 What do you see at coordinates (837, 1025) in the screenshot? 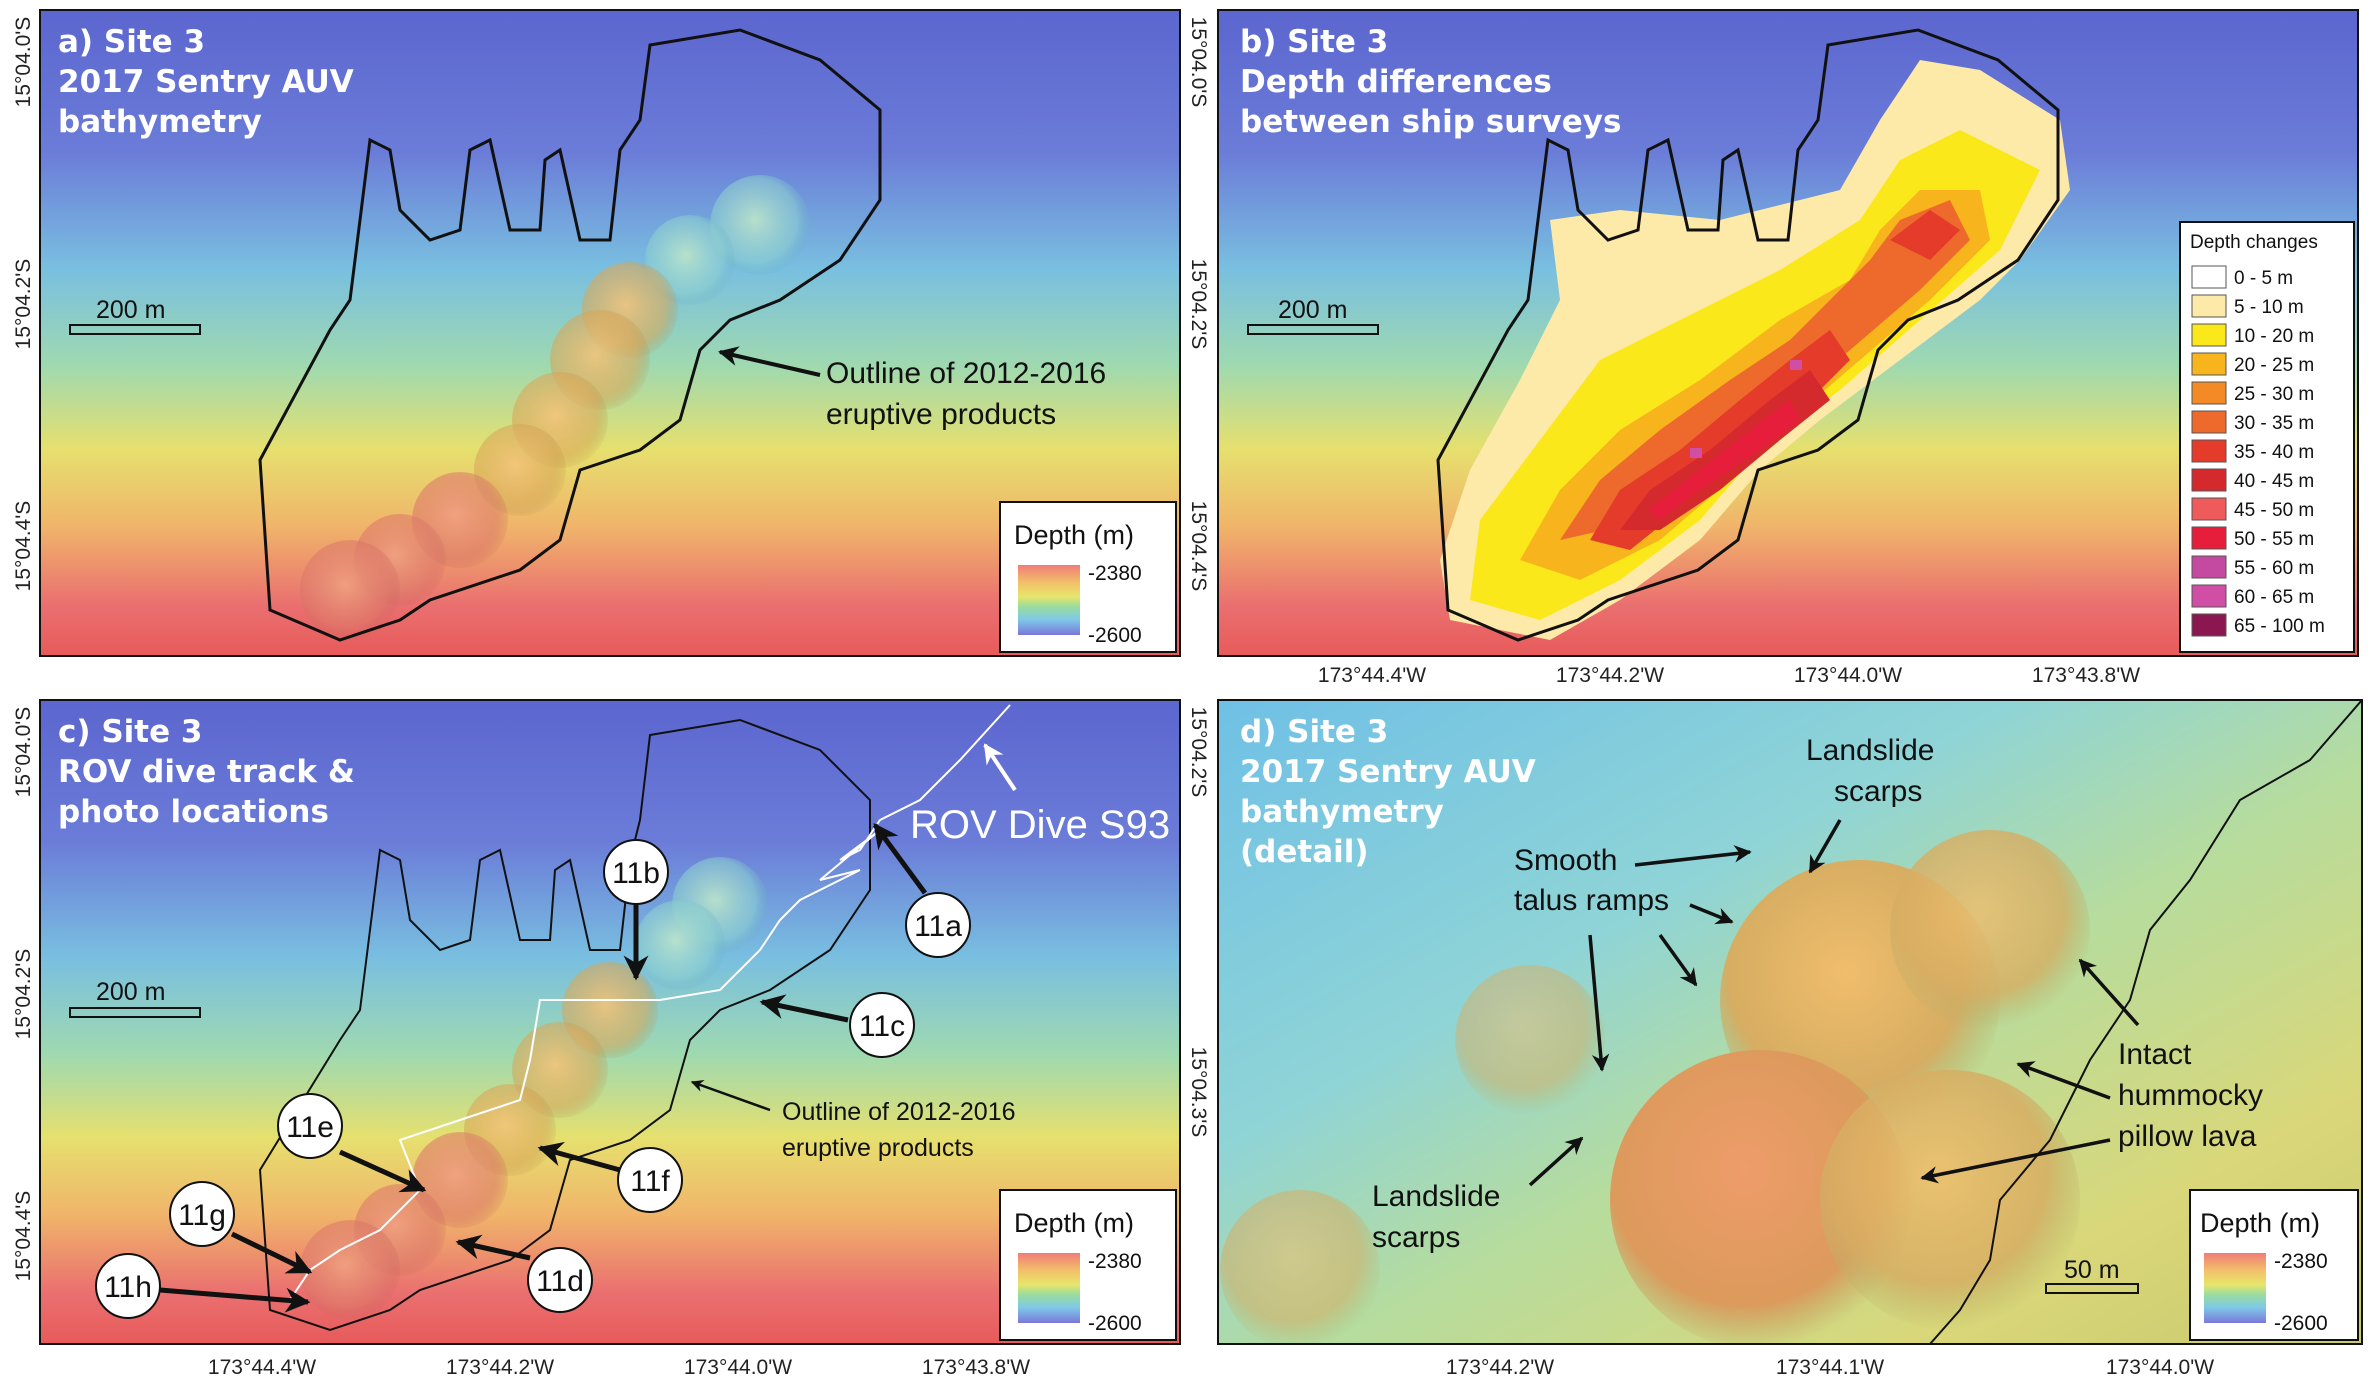
I see `photo-callout-11c: 11c` at bounding box center [837, 1025].